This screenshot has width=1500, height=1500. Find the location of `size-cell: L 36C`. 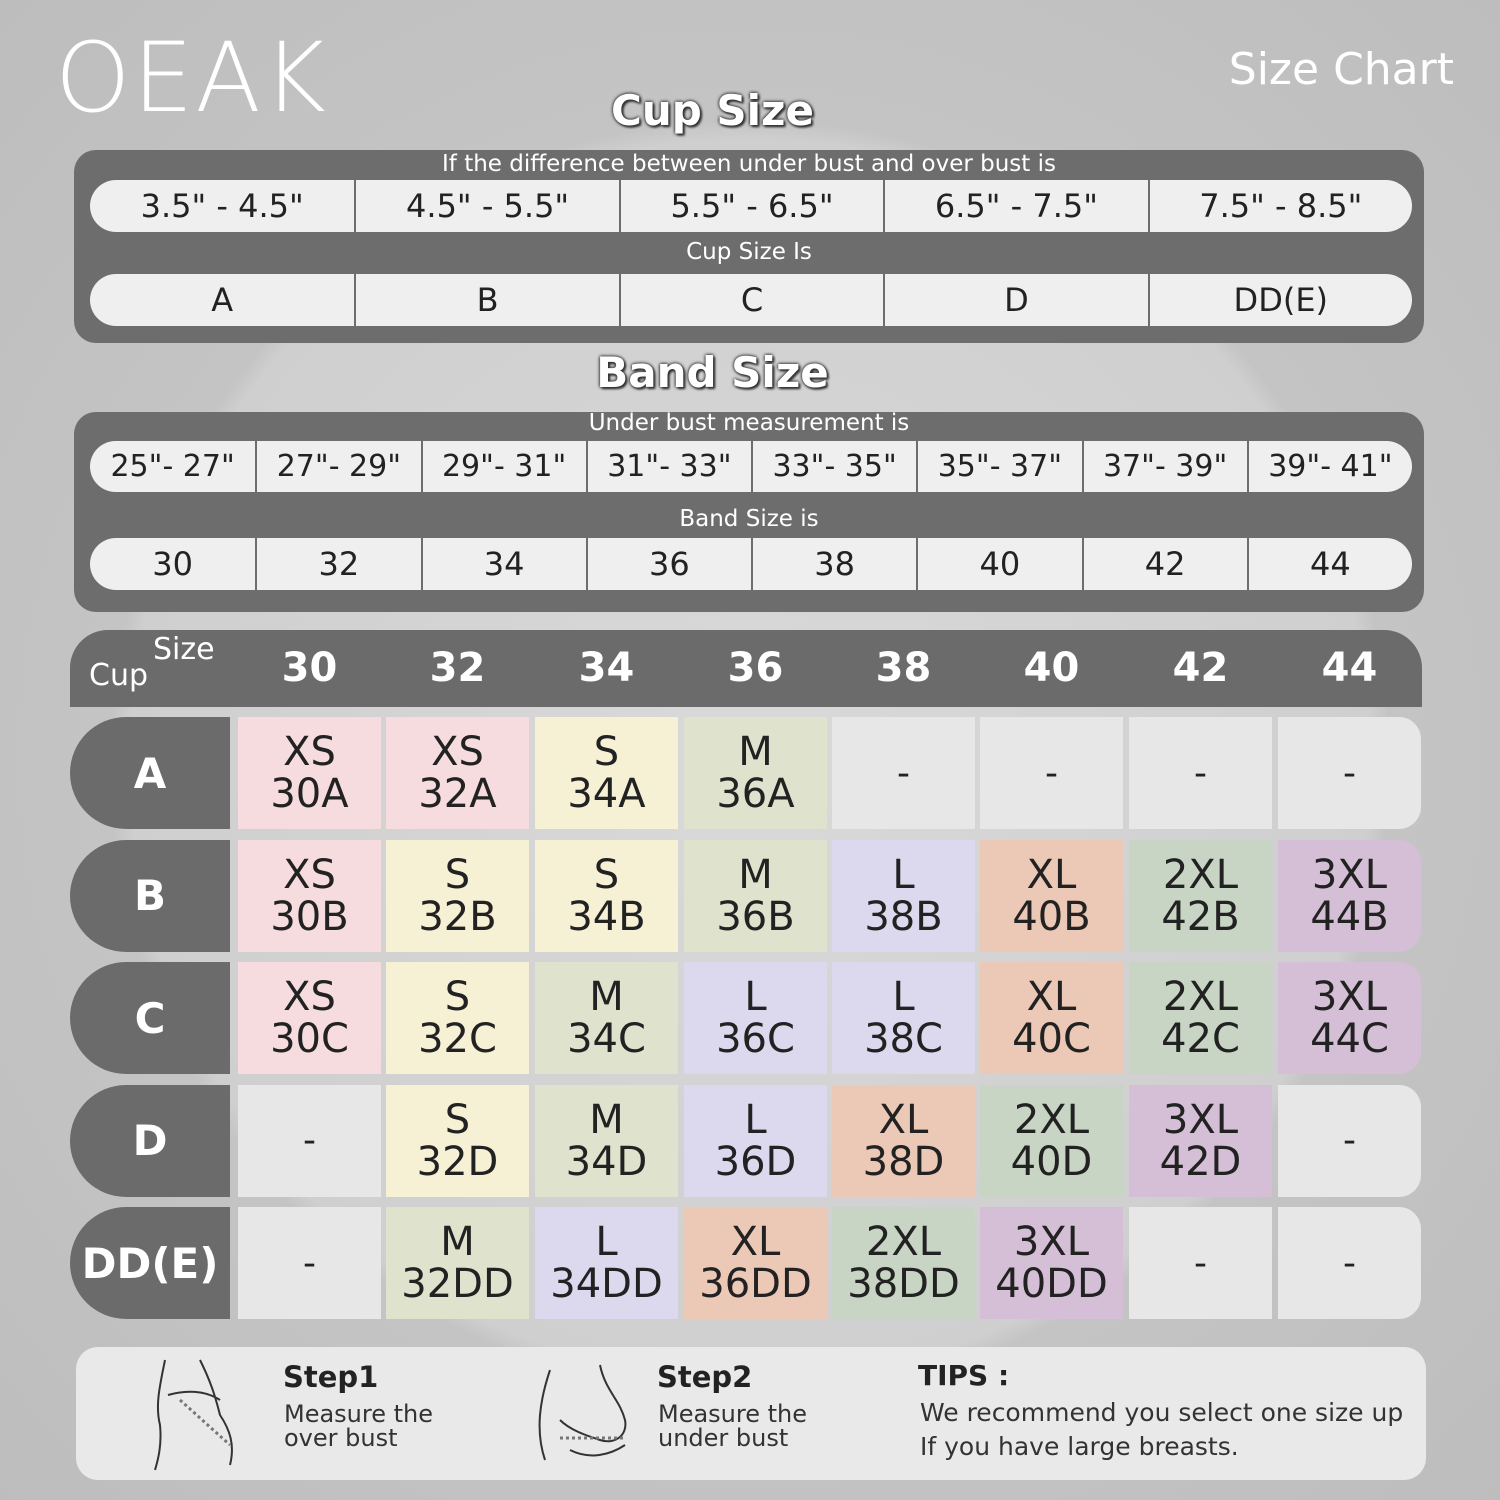

size-cell: L 36C is located at coordinates (755, 1018).